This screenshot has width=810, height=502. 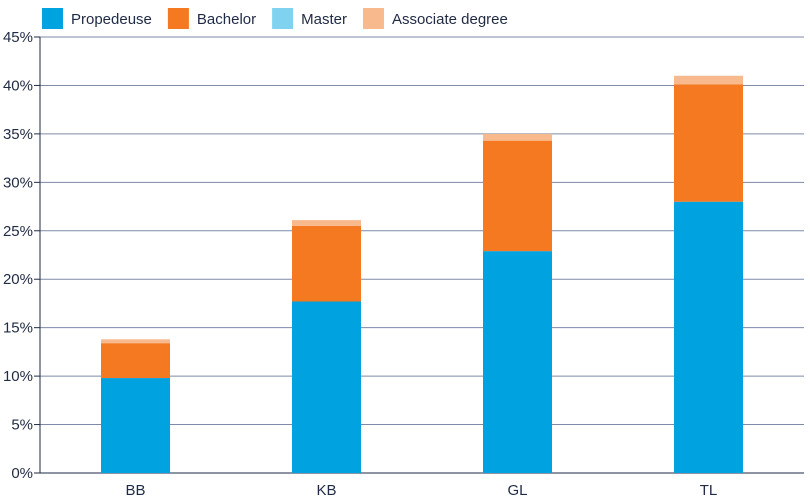 I want to click on legend-item-associate-degree: Associate degree, so click(x=435, y=18).